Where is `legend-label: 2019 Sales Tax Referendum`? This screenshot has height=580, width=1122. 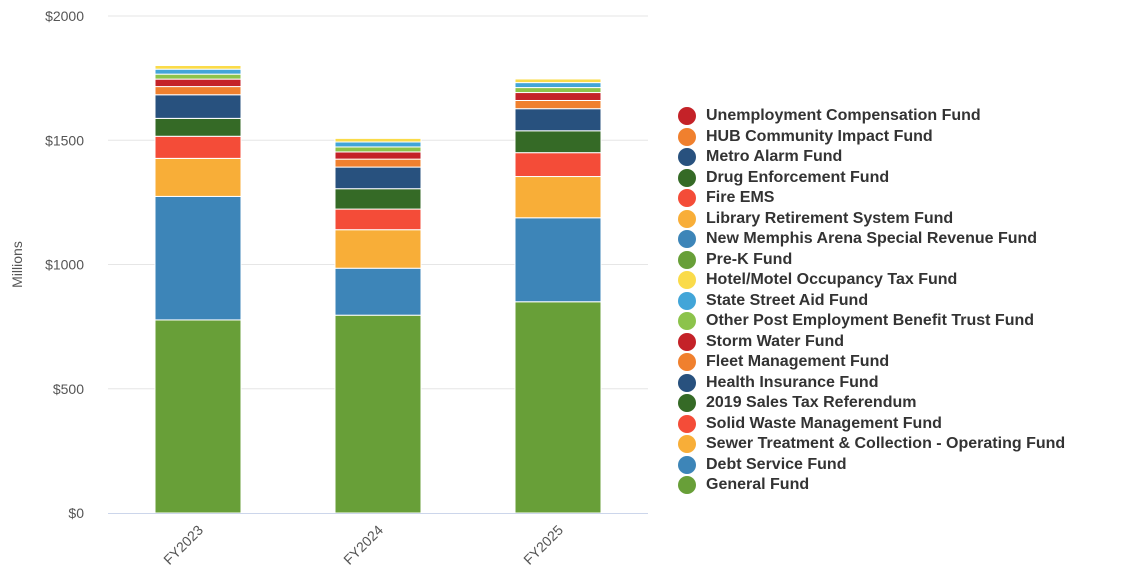
legend-label: 2019 Sales Tax Referendum is located at coordinates (811, 403).